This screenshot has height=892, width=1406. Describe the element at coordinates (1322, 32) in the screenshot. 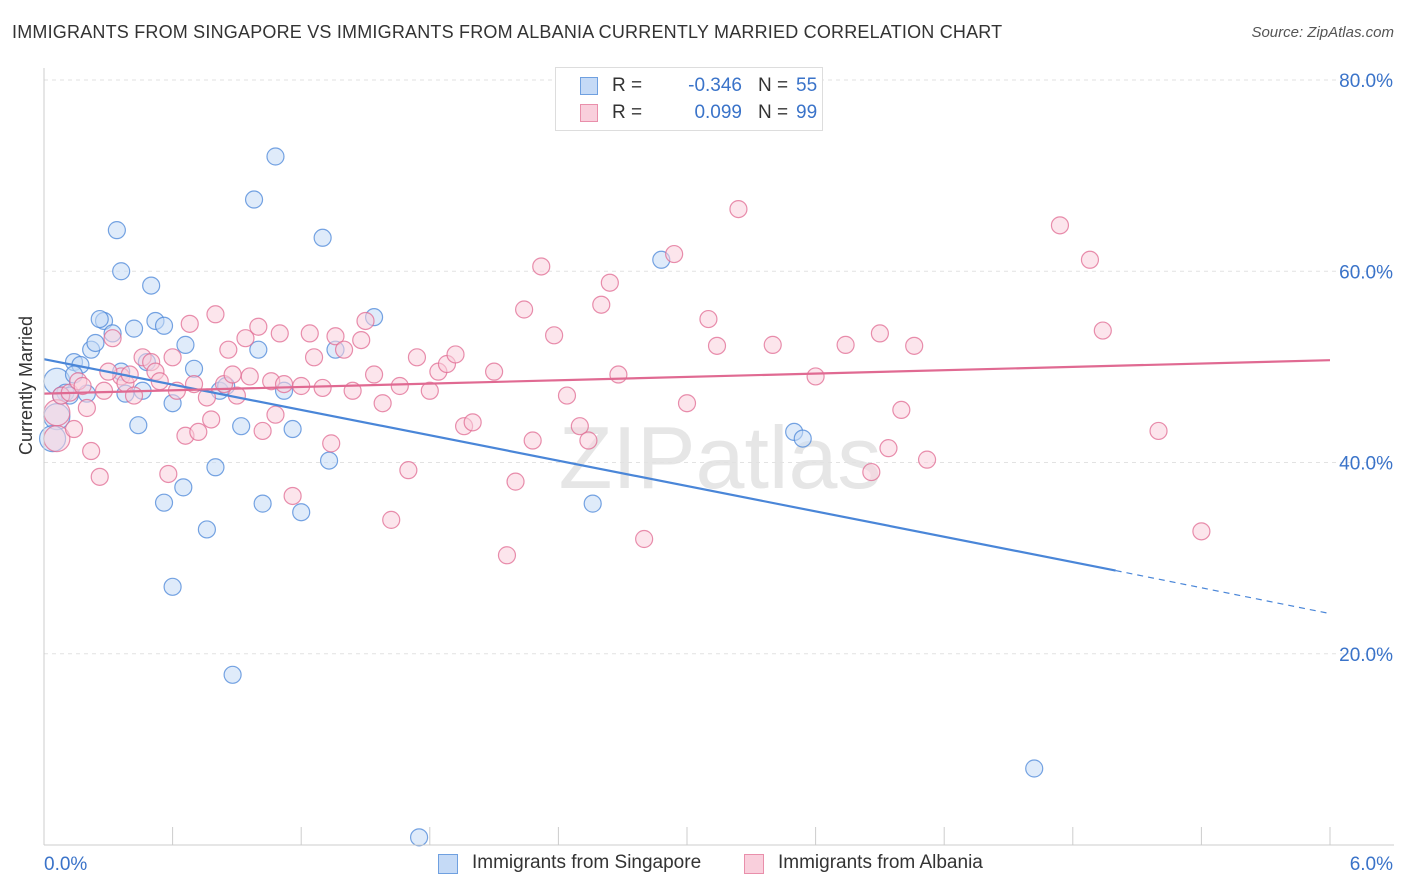

I see `source-label: Source: ZipAtlas.com` at that location.